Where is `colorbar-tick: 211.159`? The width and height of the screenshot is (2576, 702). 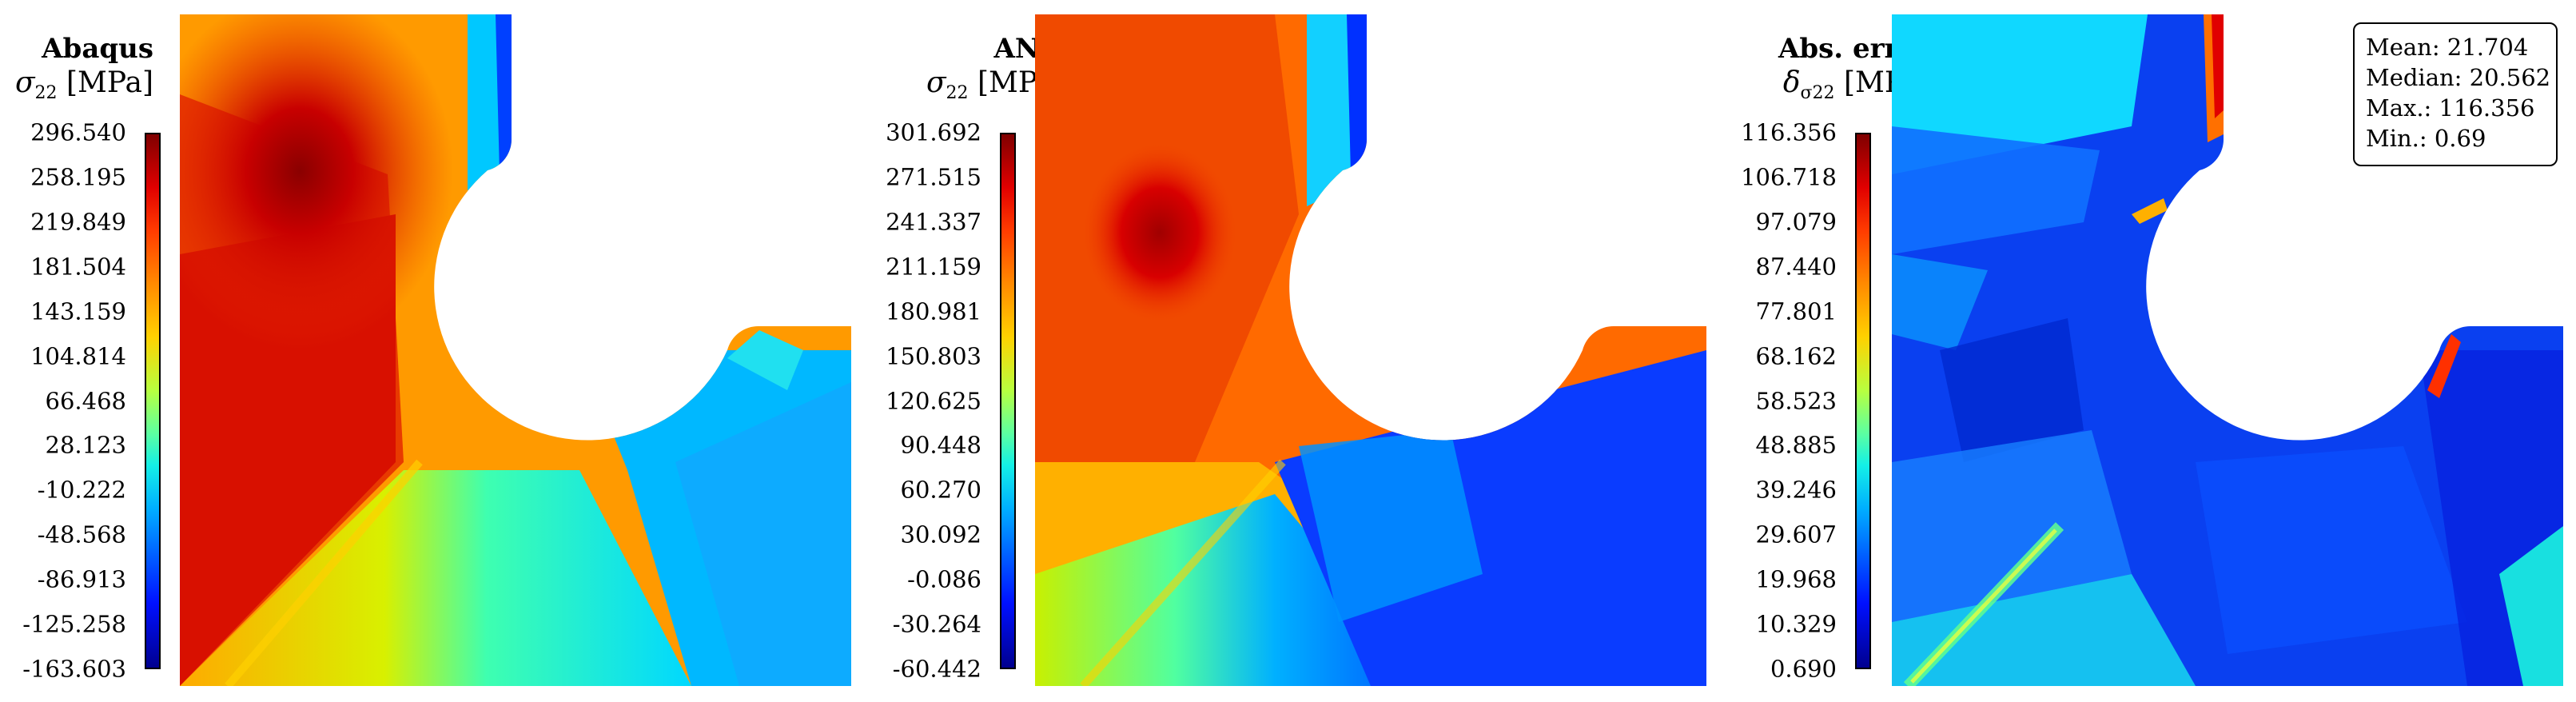 colorbar-tick: 211.159 is located at coordinates (933, 267).